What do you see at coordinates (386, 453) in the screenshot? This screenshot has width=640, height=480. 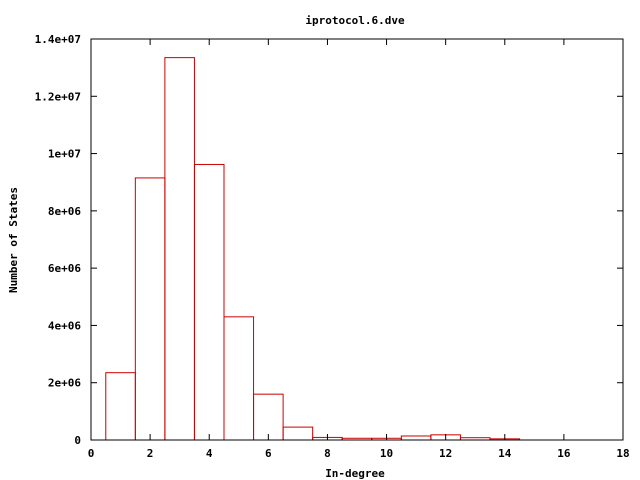 I see `x-tick-label: 10` at bounding box center [386, 453].